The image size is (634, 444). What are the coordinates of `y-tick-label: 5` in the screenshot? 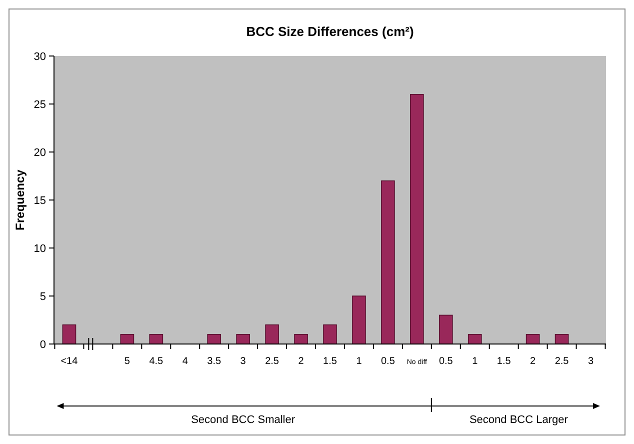 It's located at (43, 297).